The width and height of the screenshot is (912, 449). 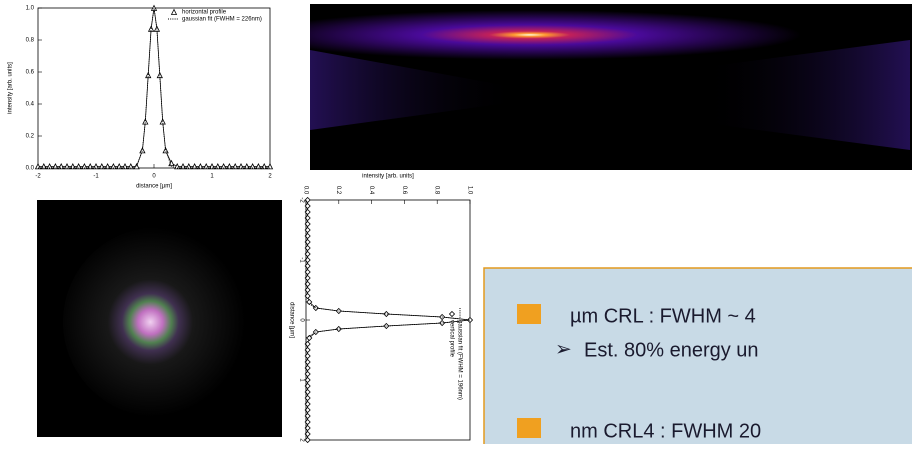 What do you see at coordinates (222, 20) in the screenshot?
I see `legend-label: gaussian fit (FWHM = 226nm)` at bounding box center [222, 20].